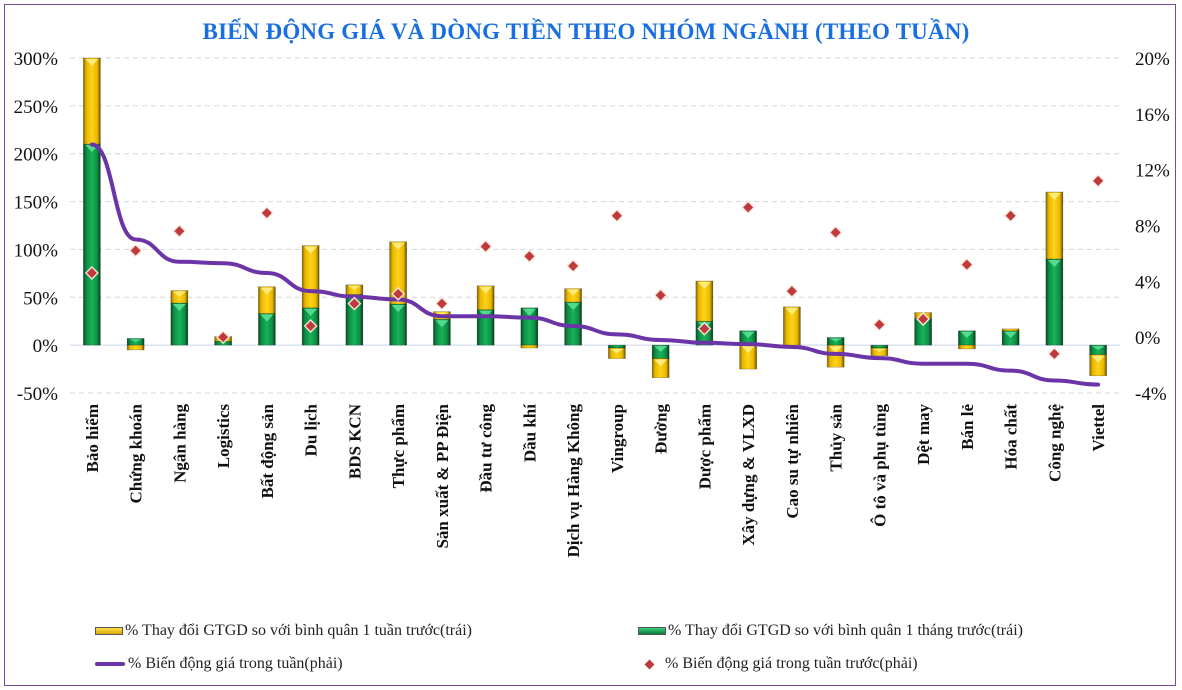 The height and width of the screenshot is (690, 1182). Describe the element at coordinates (1152, 59) in the screenshot. I see `right-axis-tick-label: 20%` at that location.